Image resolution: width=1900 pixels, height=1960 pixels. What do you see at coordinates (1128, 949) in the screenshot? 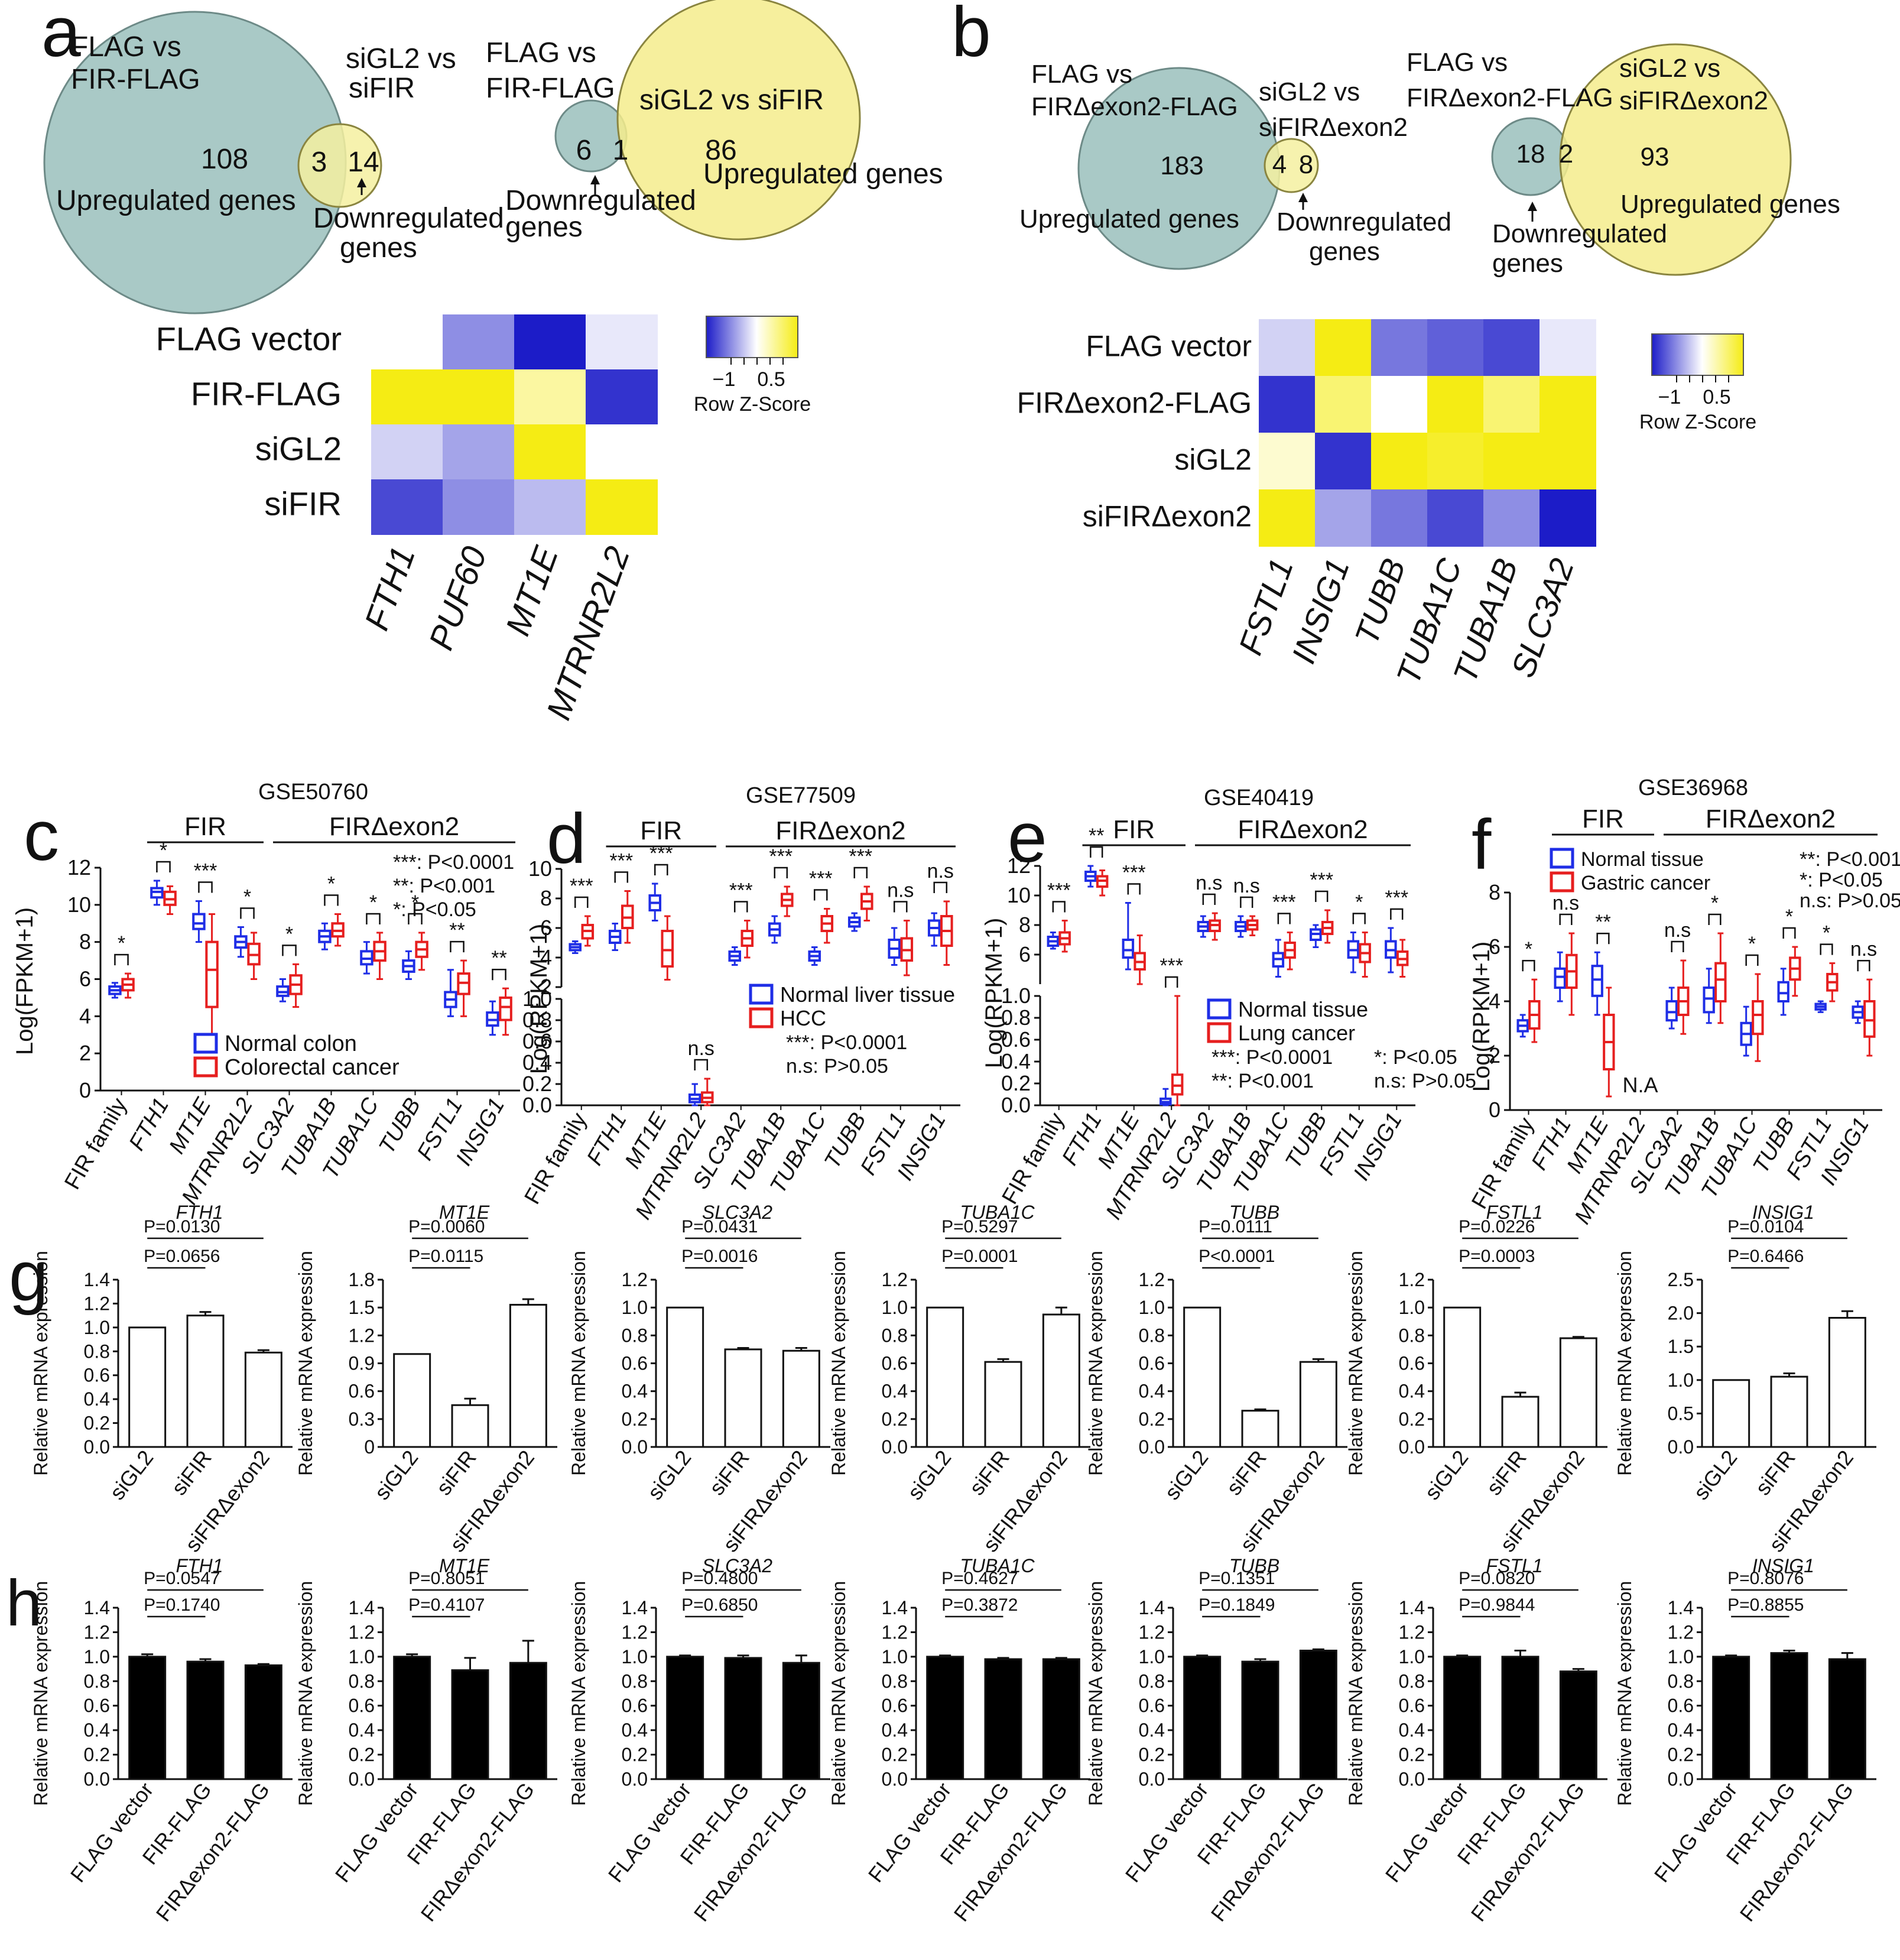
I see `box-normal` at bounding box center [1128, 949].